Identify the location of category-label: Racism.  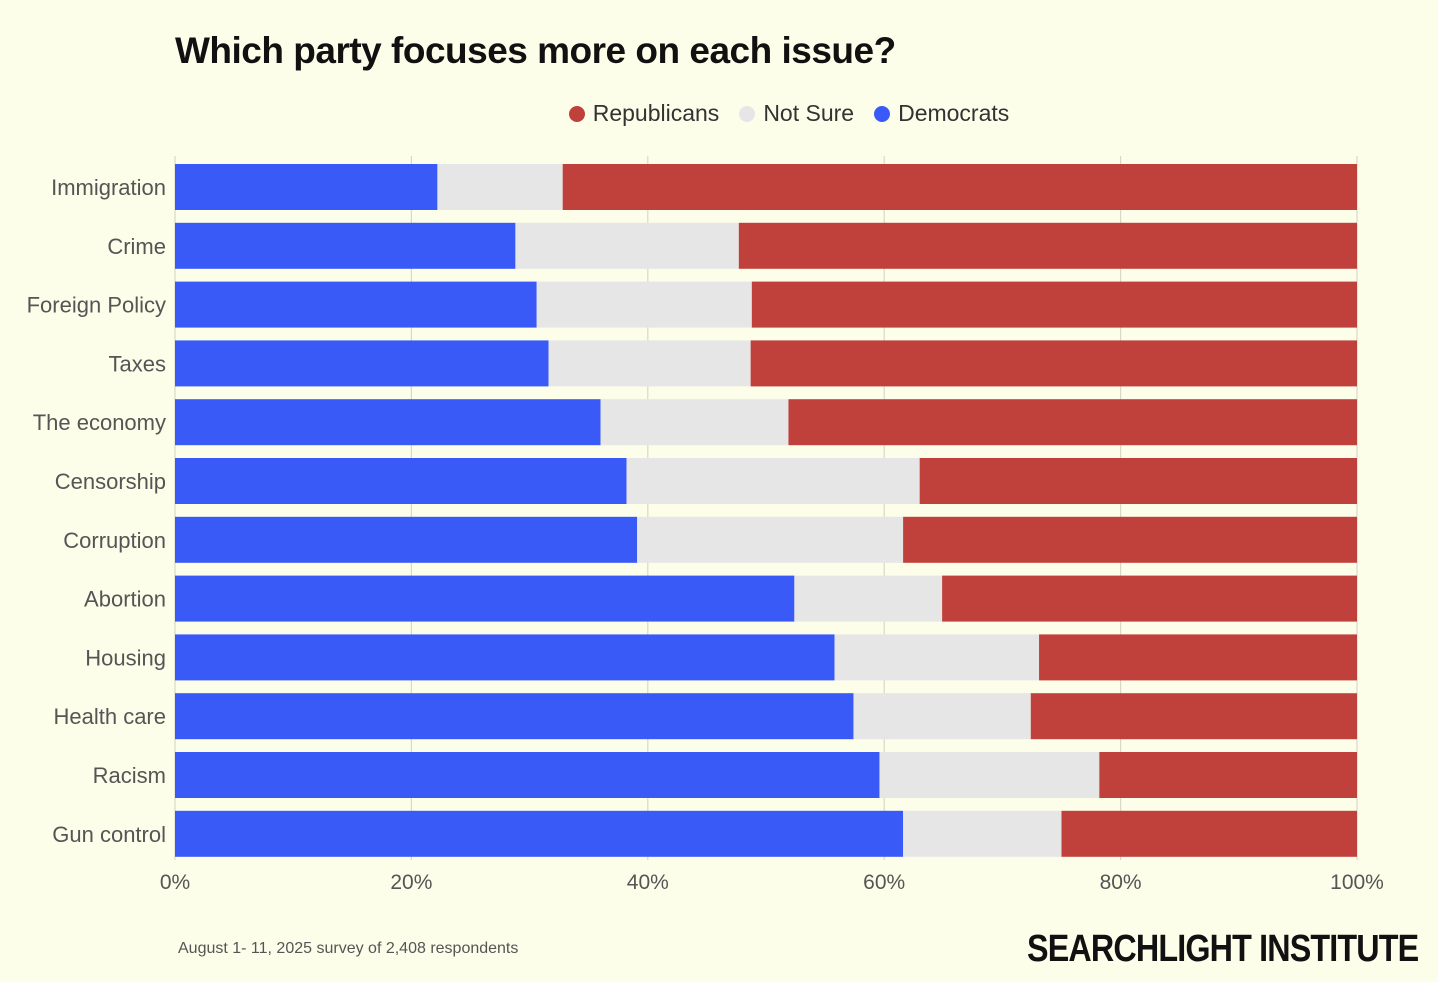
(129, 775).